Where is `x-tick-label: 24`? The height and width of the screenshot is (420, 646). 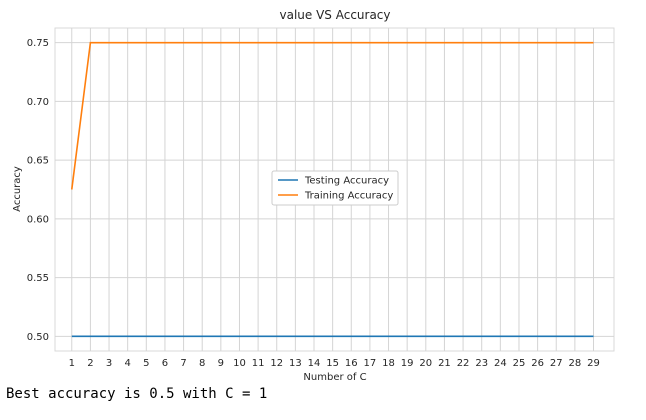 x-tick-label: 24 is located at coordinates (500, 363).